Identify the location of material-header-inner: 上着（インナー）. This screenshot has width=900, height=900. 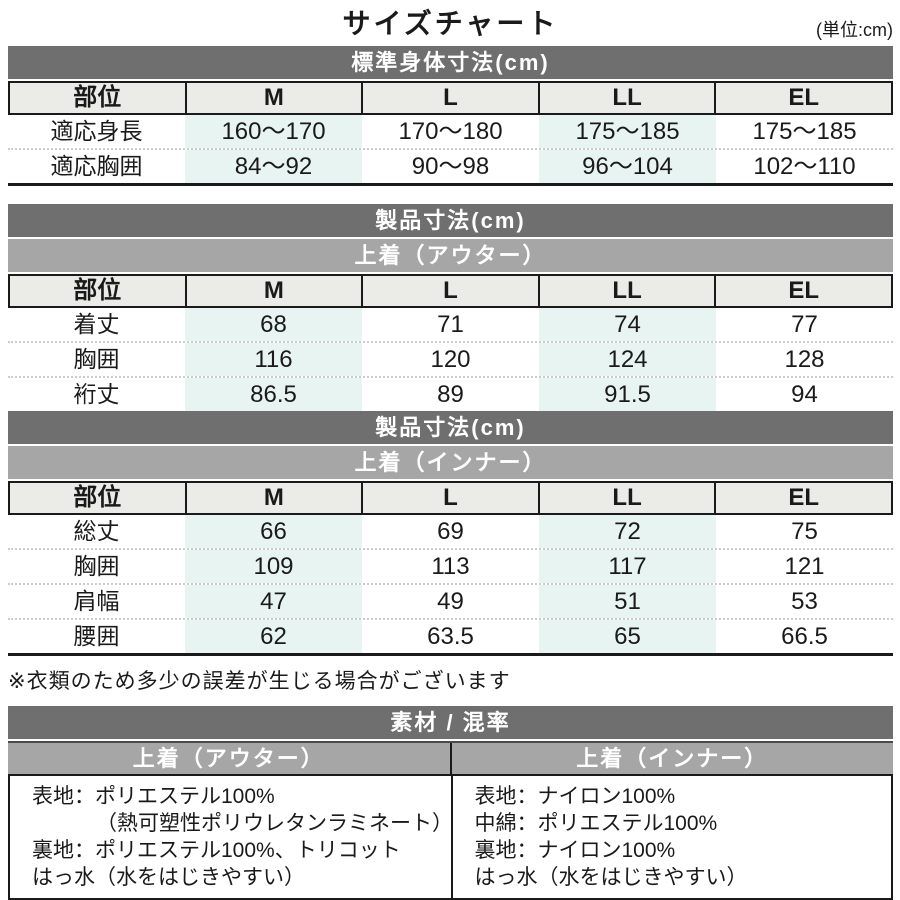
(671, 758).